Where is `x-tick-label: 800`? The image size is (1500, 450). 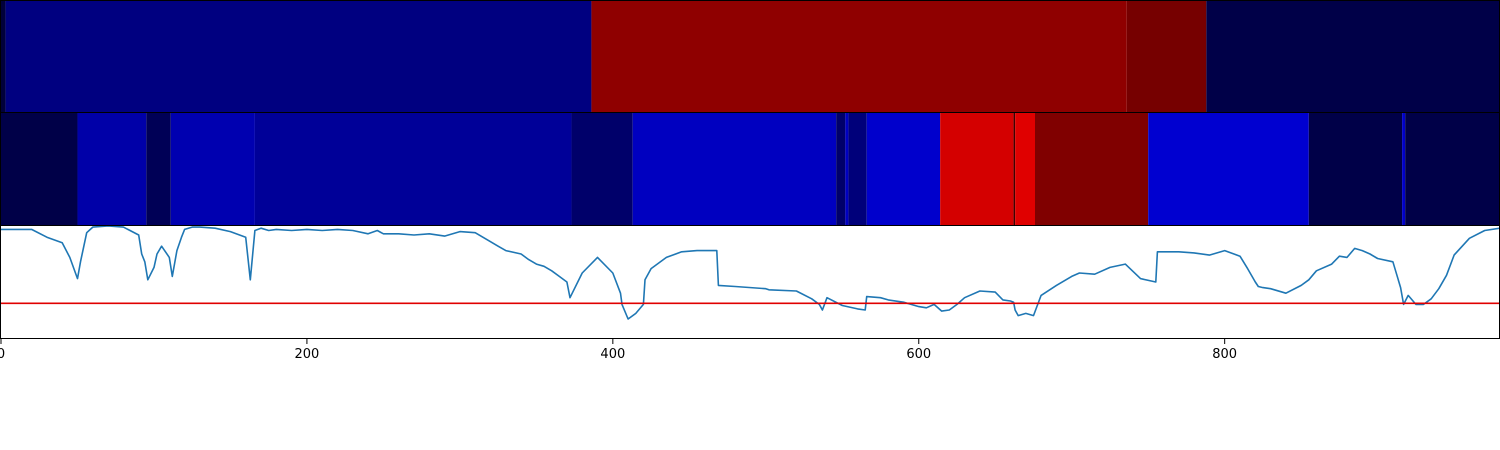
x-tick-label: 800 is located at coordinates (1224, 354).